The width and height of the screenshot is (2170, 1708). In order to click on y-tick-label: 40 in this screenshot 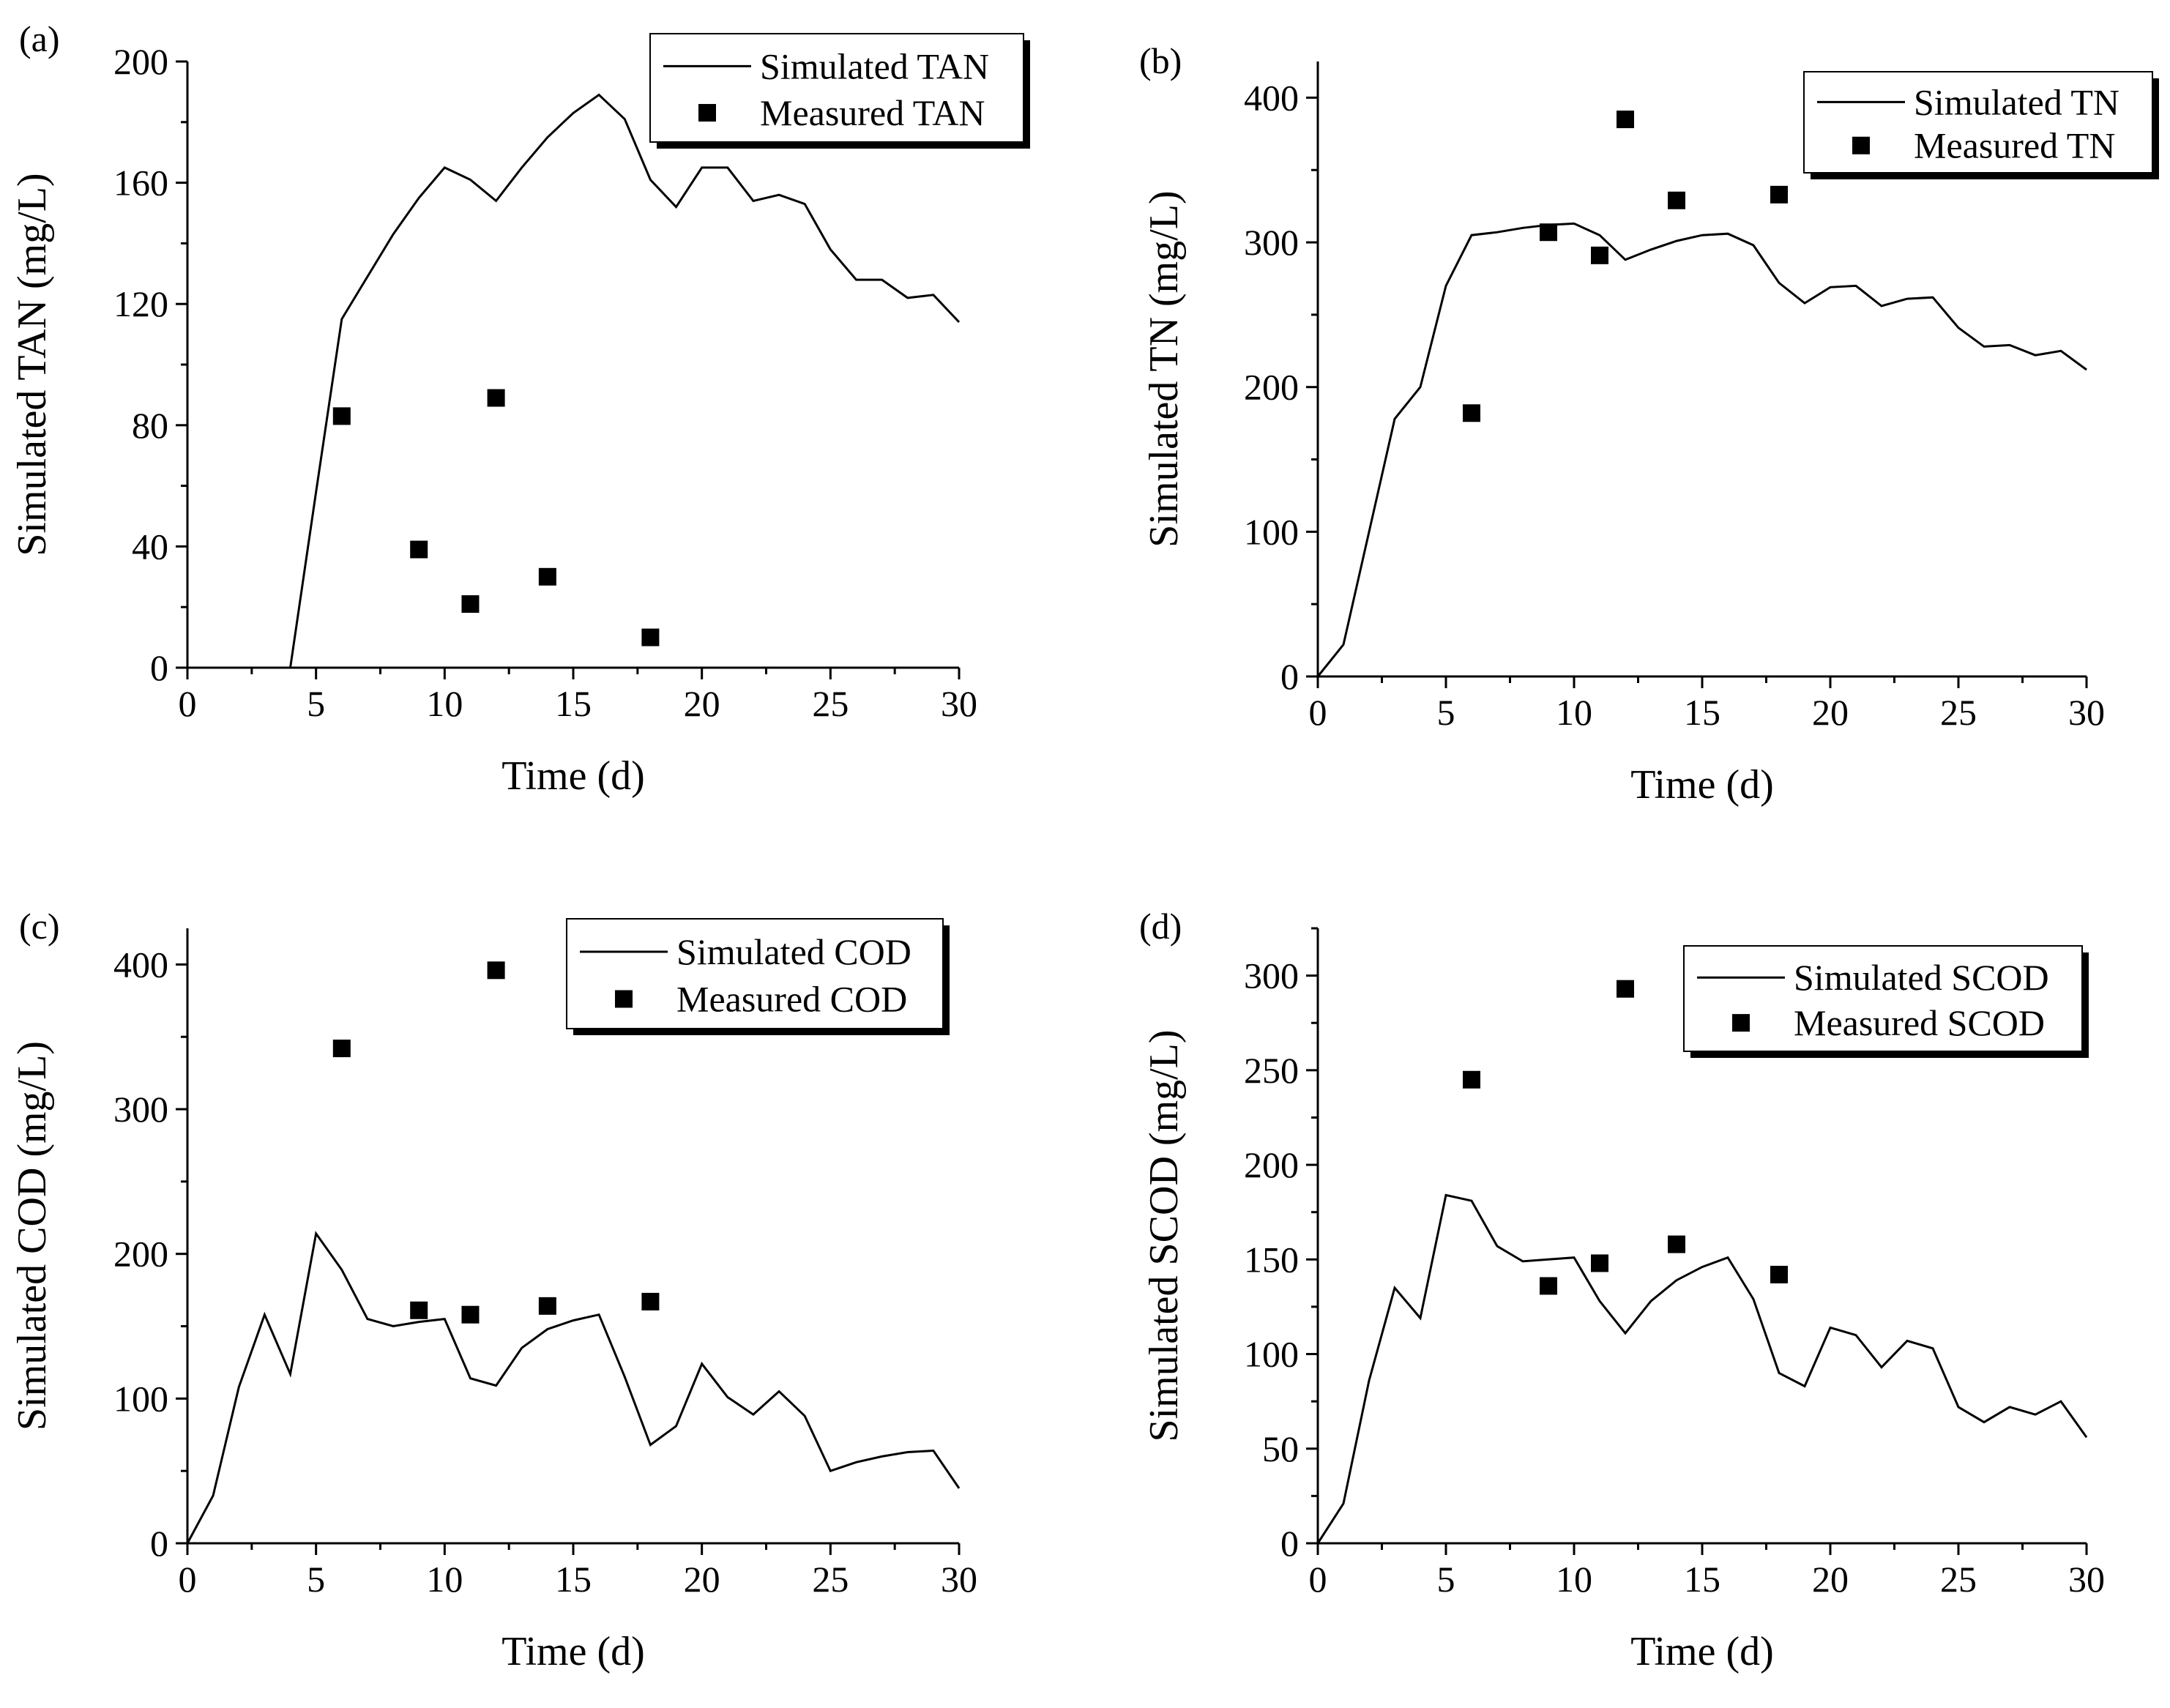, I will do `click(150, 546)`.